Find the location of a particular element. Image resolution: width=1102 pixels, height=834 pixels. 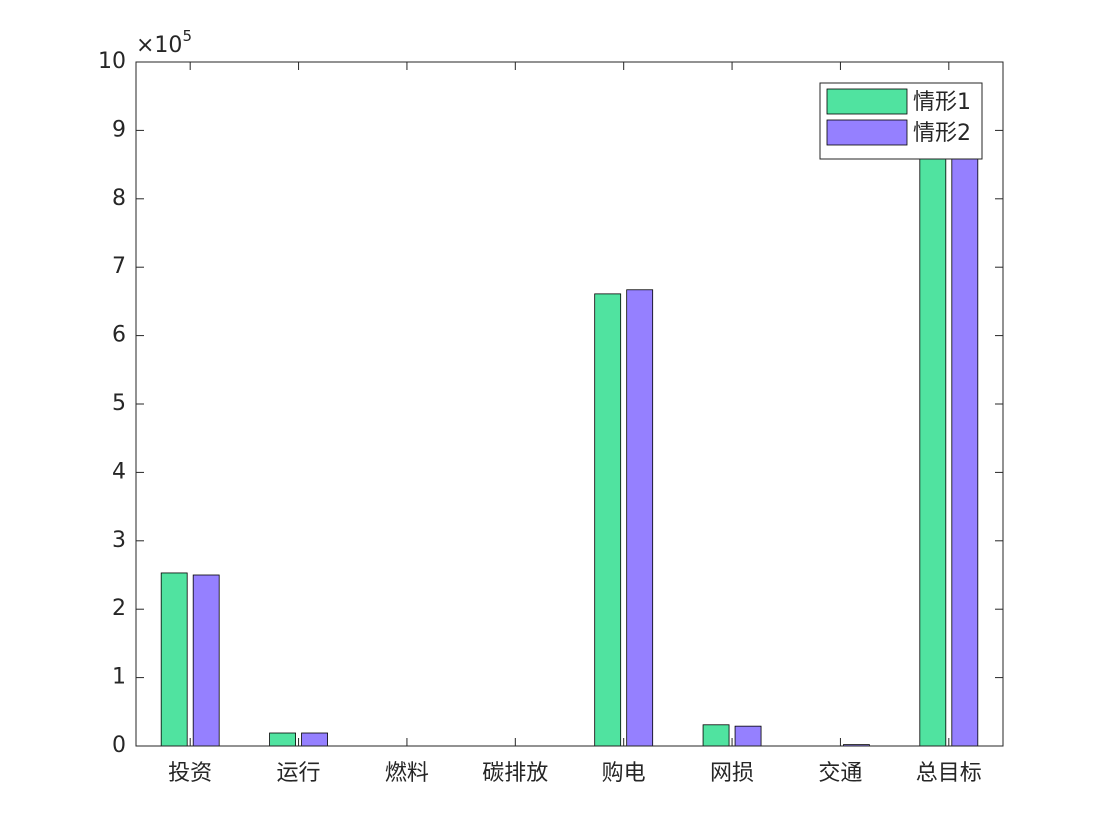

y-multiplier: ×10⁵ is located at coordinates (164, 43).